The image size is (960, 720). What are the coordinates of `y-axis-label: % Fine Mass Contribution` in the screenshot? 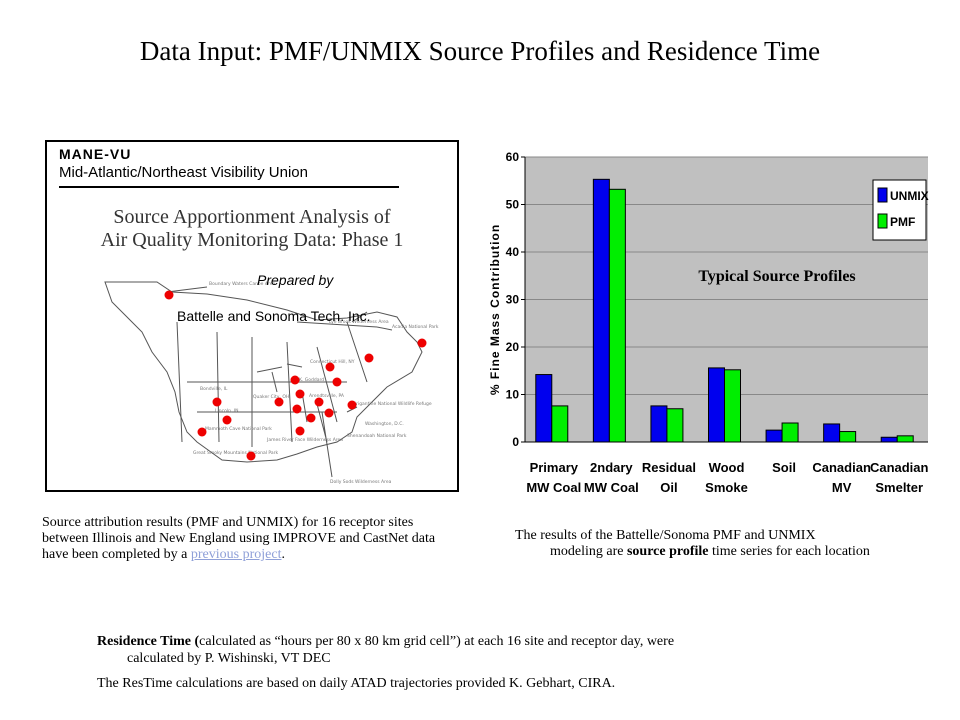 It's located at (495, 309).